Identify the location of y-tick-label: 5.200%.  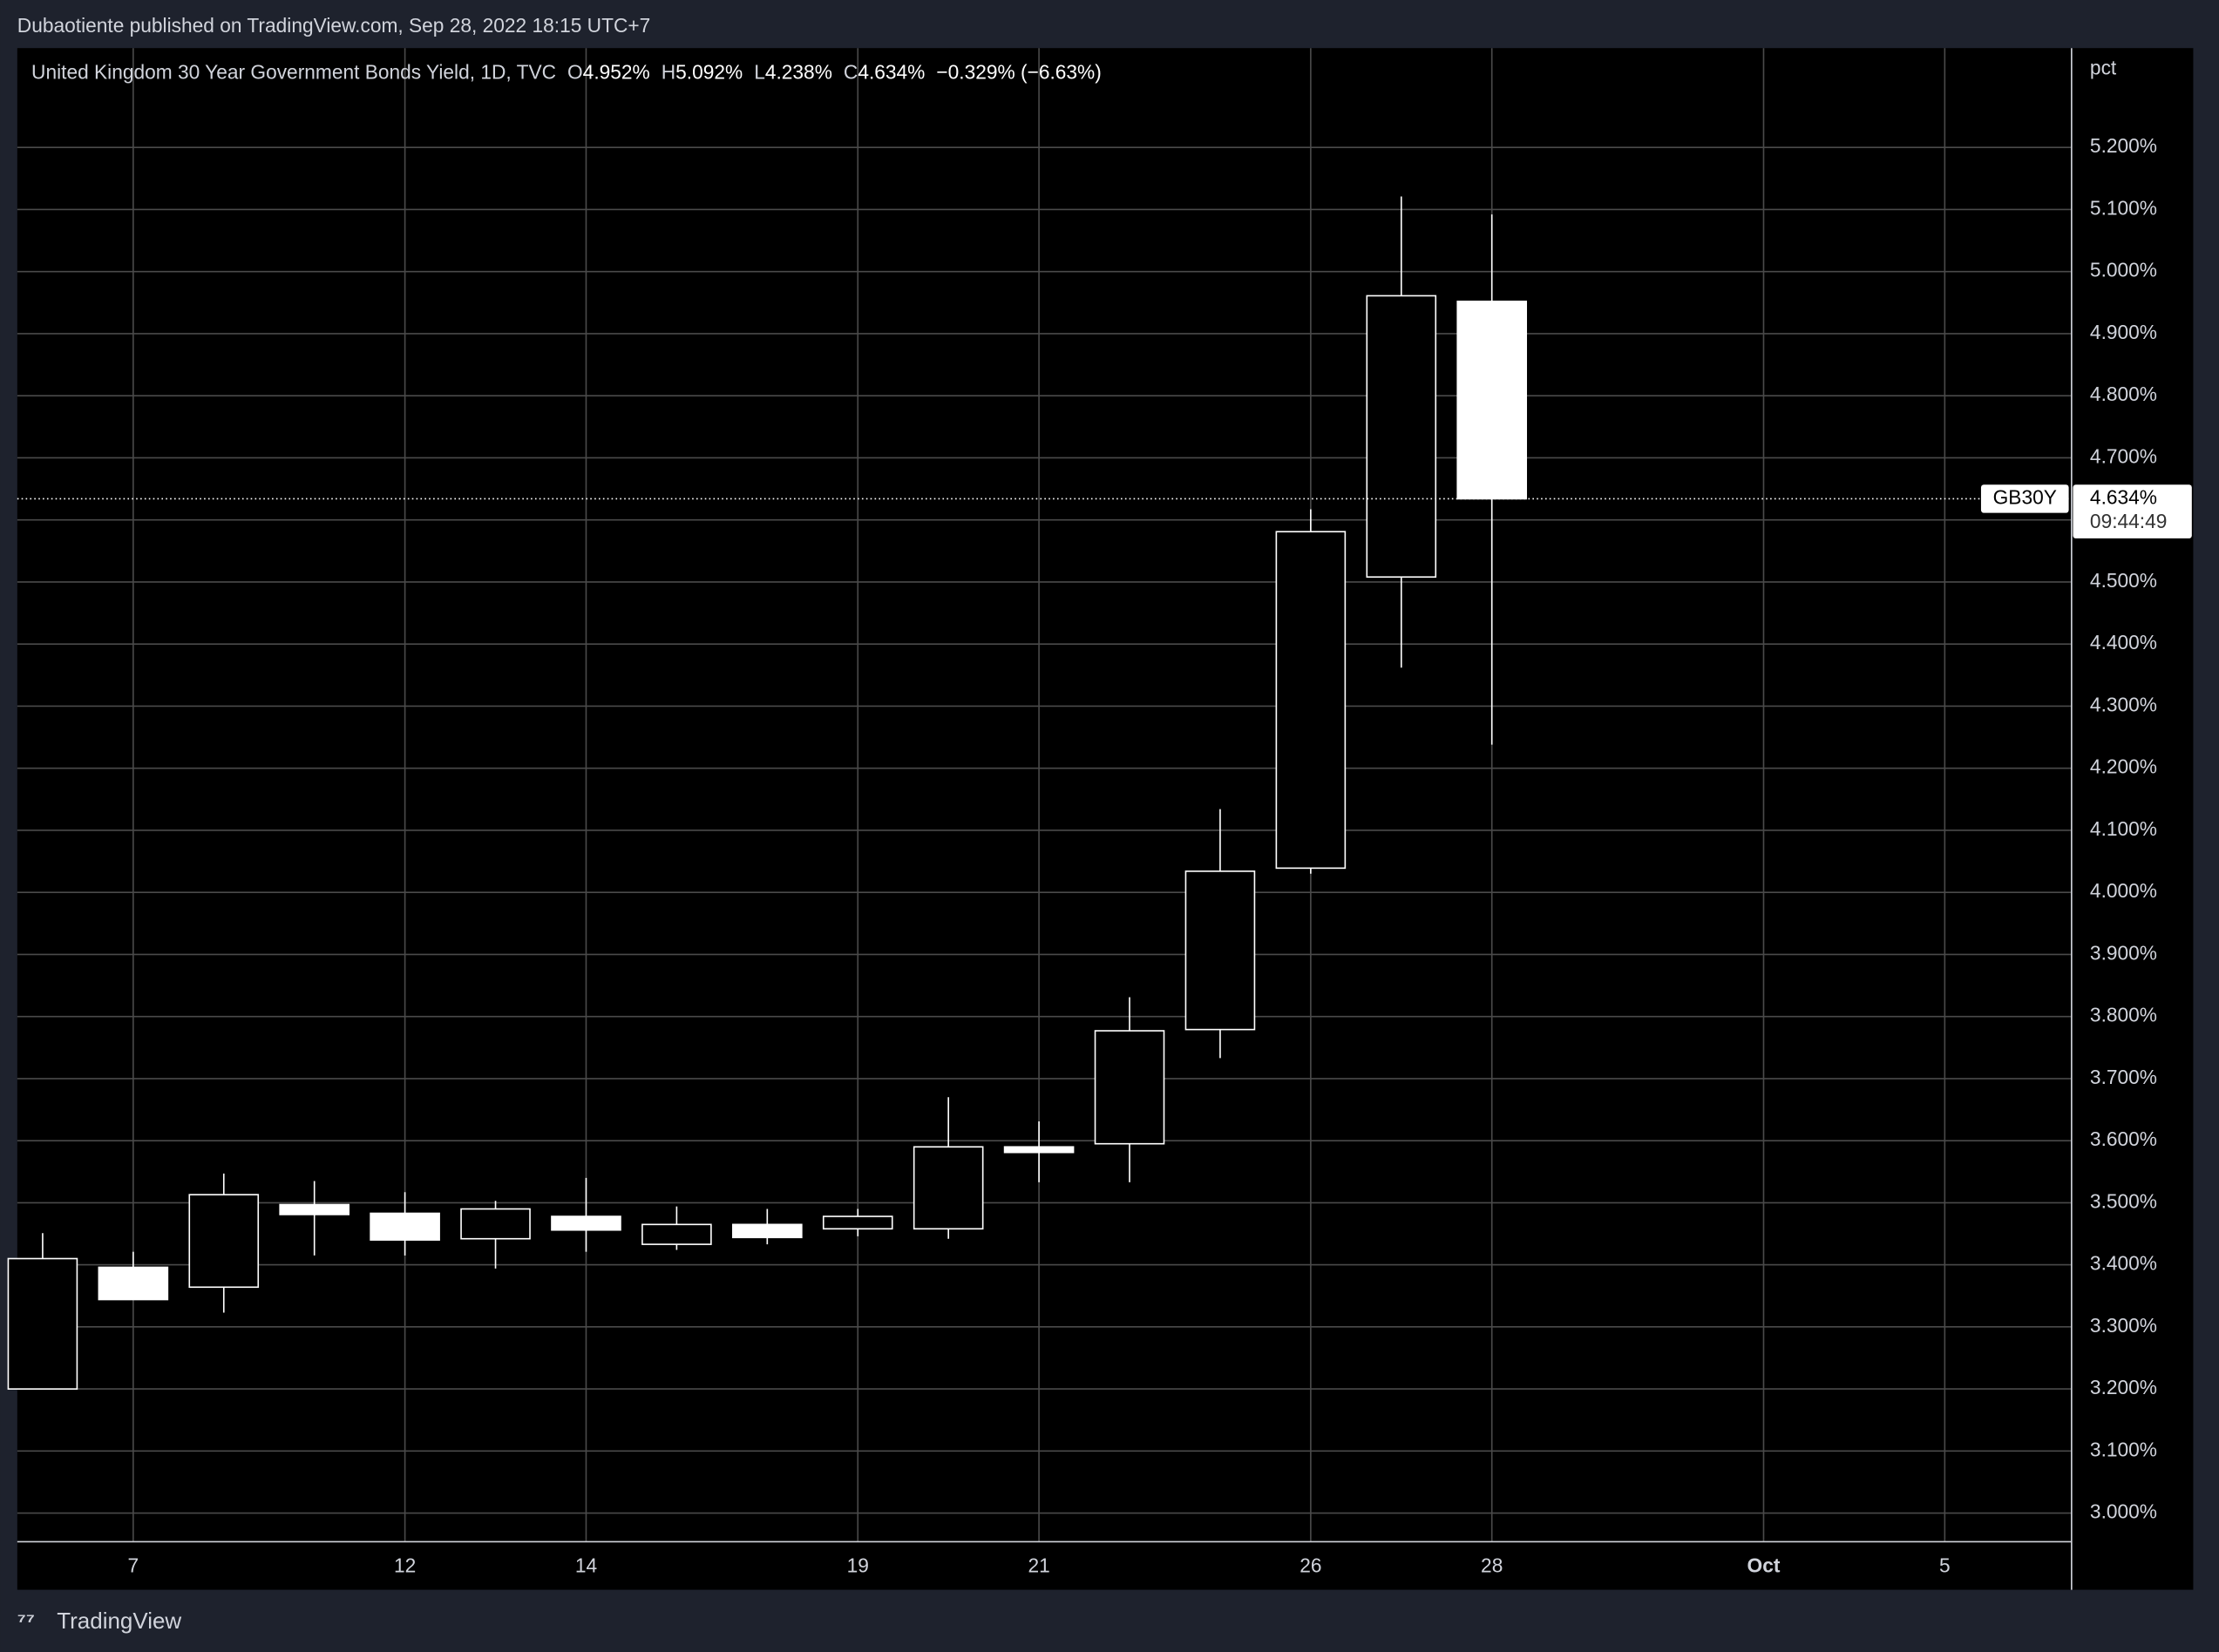
(2123, 145).